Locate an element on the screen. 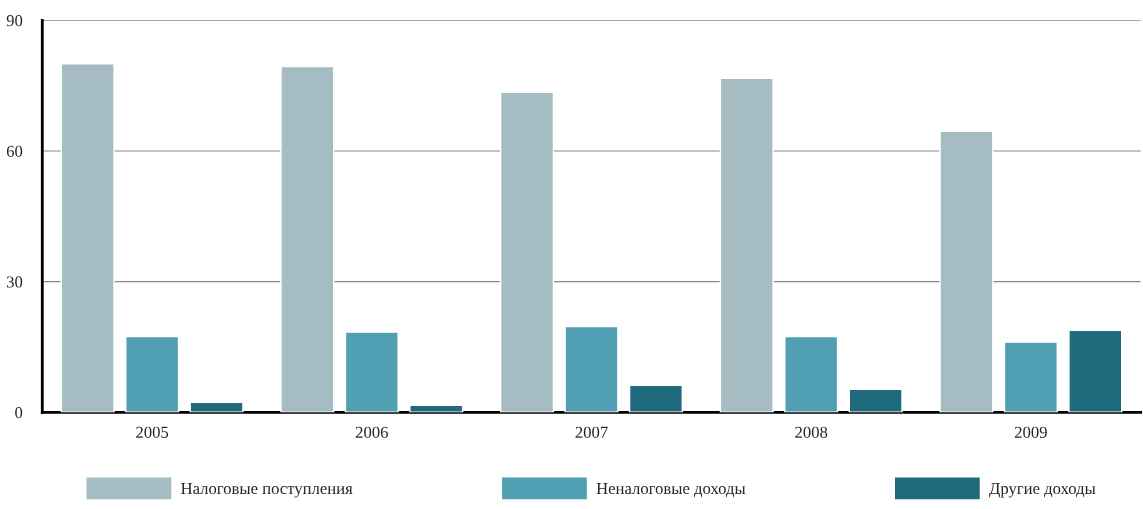  y-tick-label: 90 is located at coordinates (14, 21).